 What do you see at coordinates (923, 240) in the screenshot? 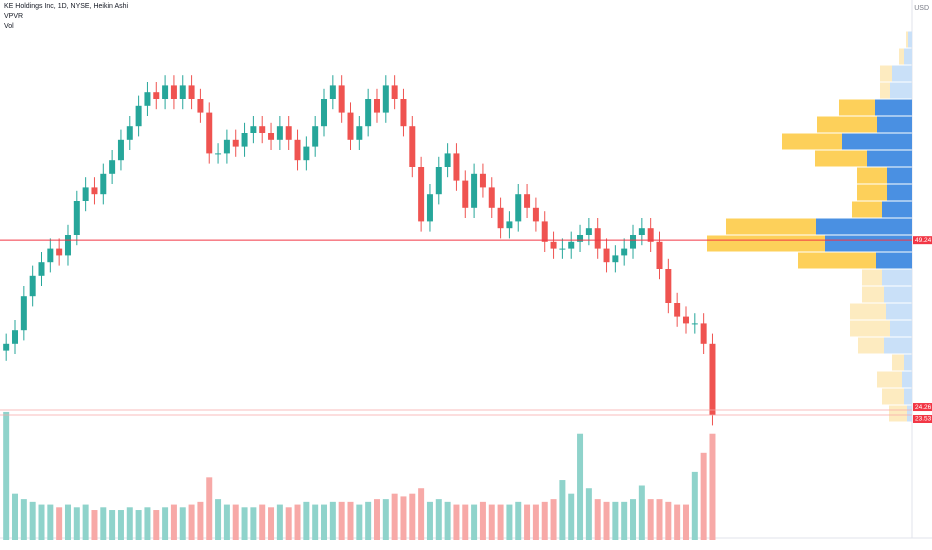
I see `price-label: 49.24` at bounding box center [923, 240].